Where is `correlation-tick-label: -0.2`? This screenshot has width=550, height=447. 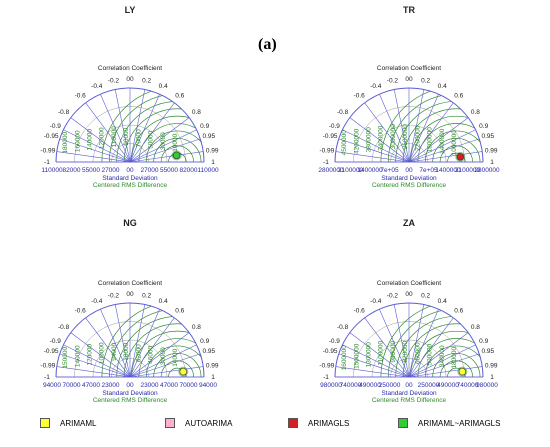 correlation-tick-label: -0.2 is located at coordinates (114, 81).